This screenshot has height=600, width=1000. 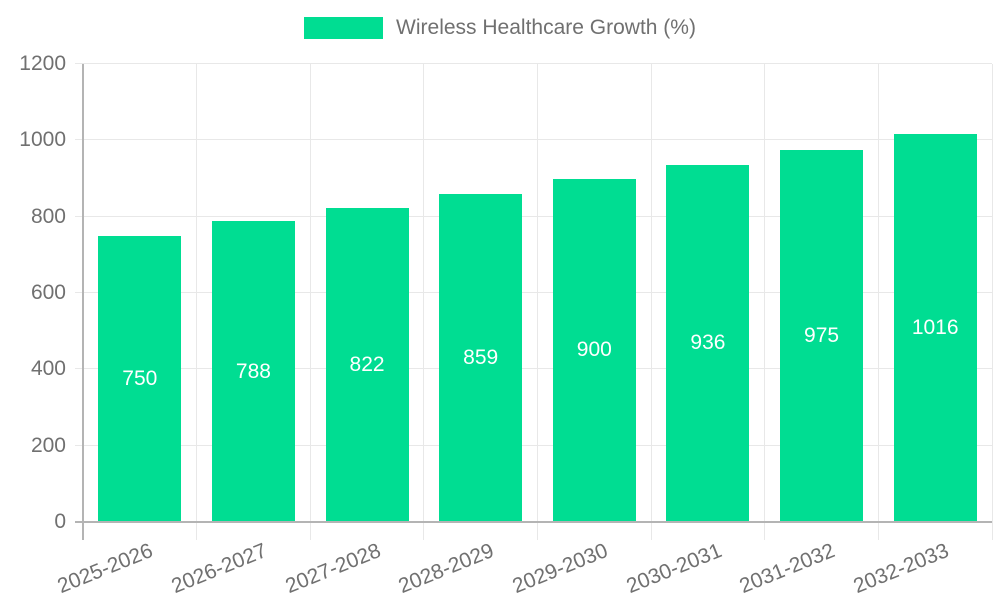 I want to click on bar-value-label: 1016, so click(x=935, y=328).